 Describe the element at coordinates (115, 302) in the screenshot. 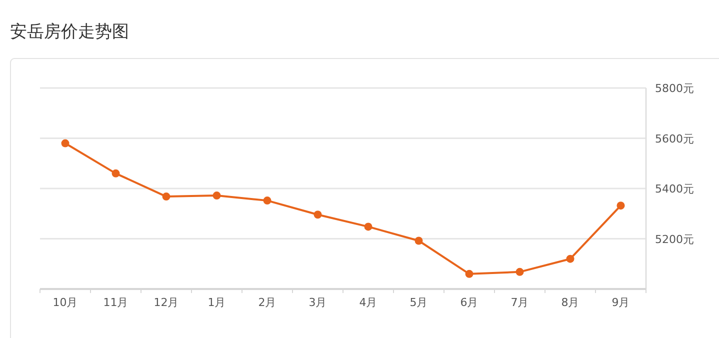

I see `x-tick-label: 11月` at that location.